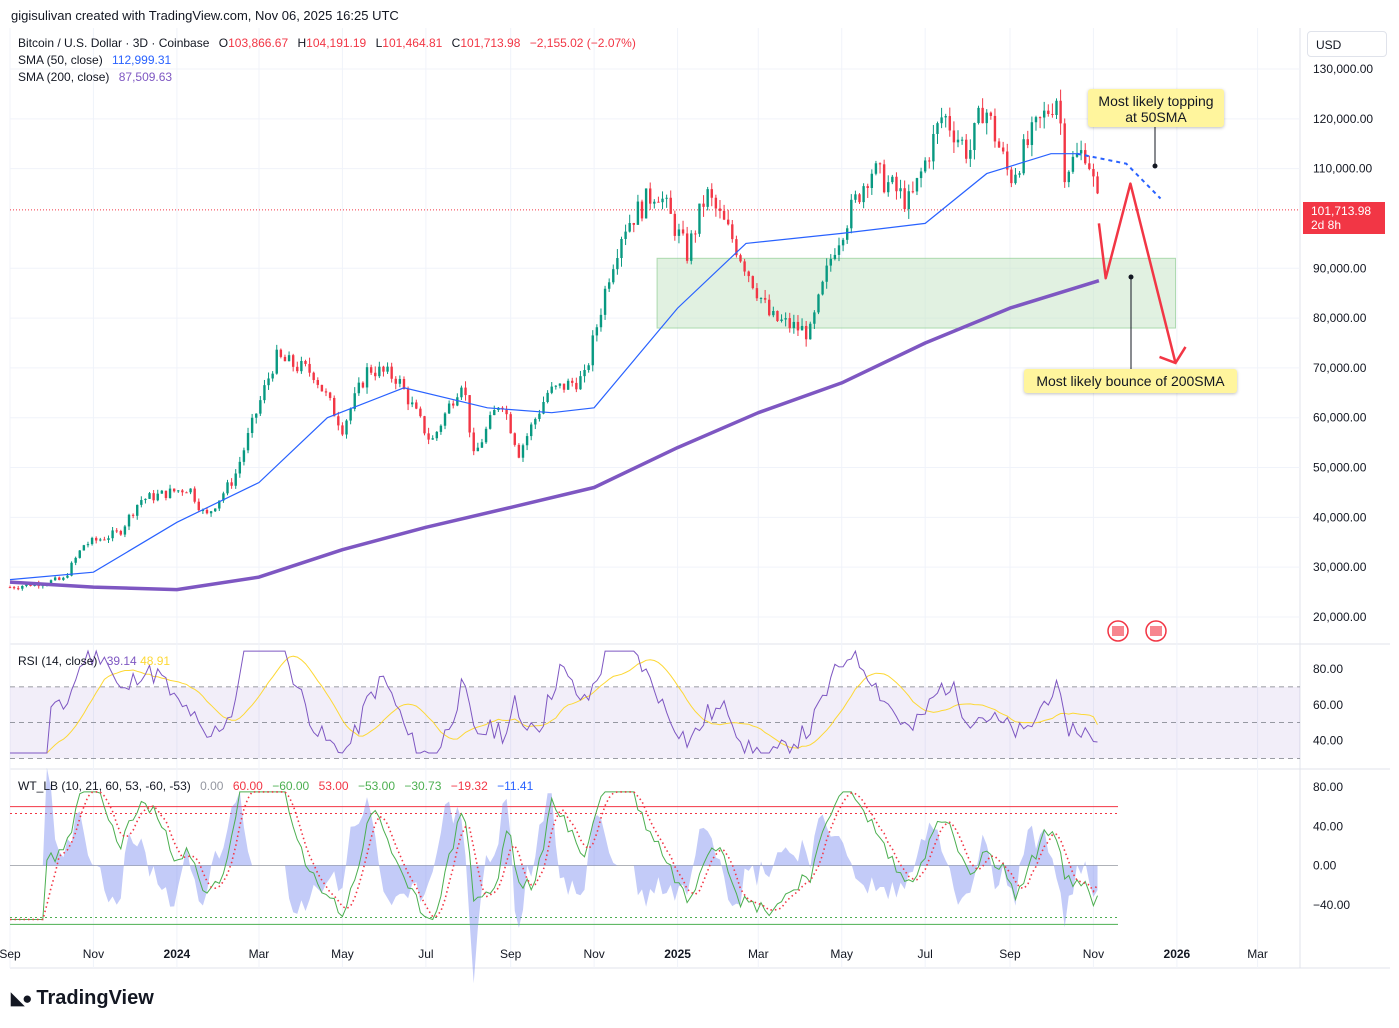 The image size is (1399, 1028). I want to click on time-axis-label: May, so click(841, 954).